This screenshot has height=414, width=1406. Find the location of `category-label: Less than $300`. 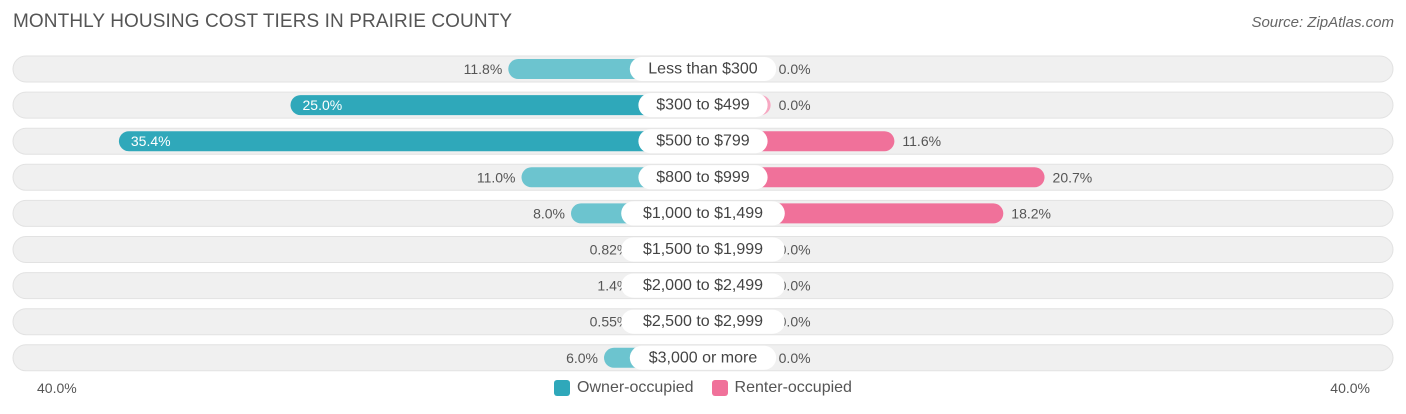

category-label: Less than $300 is located at coordinates (703, 69).